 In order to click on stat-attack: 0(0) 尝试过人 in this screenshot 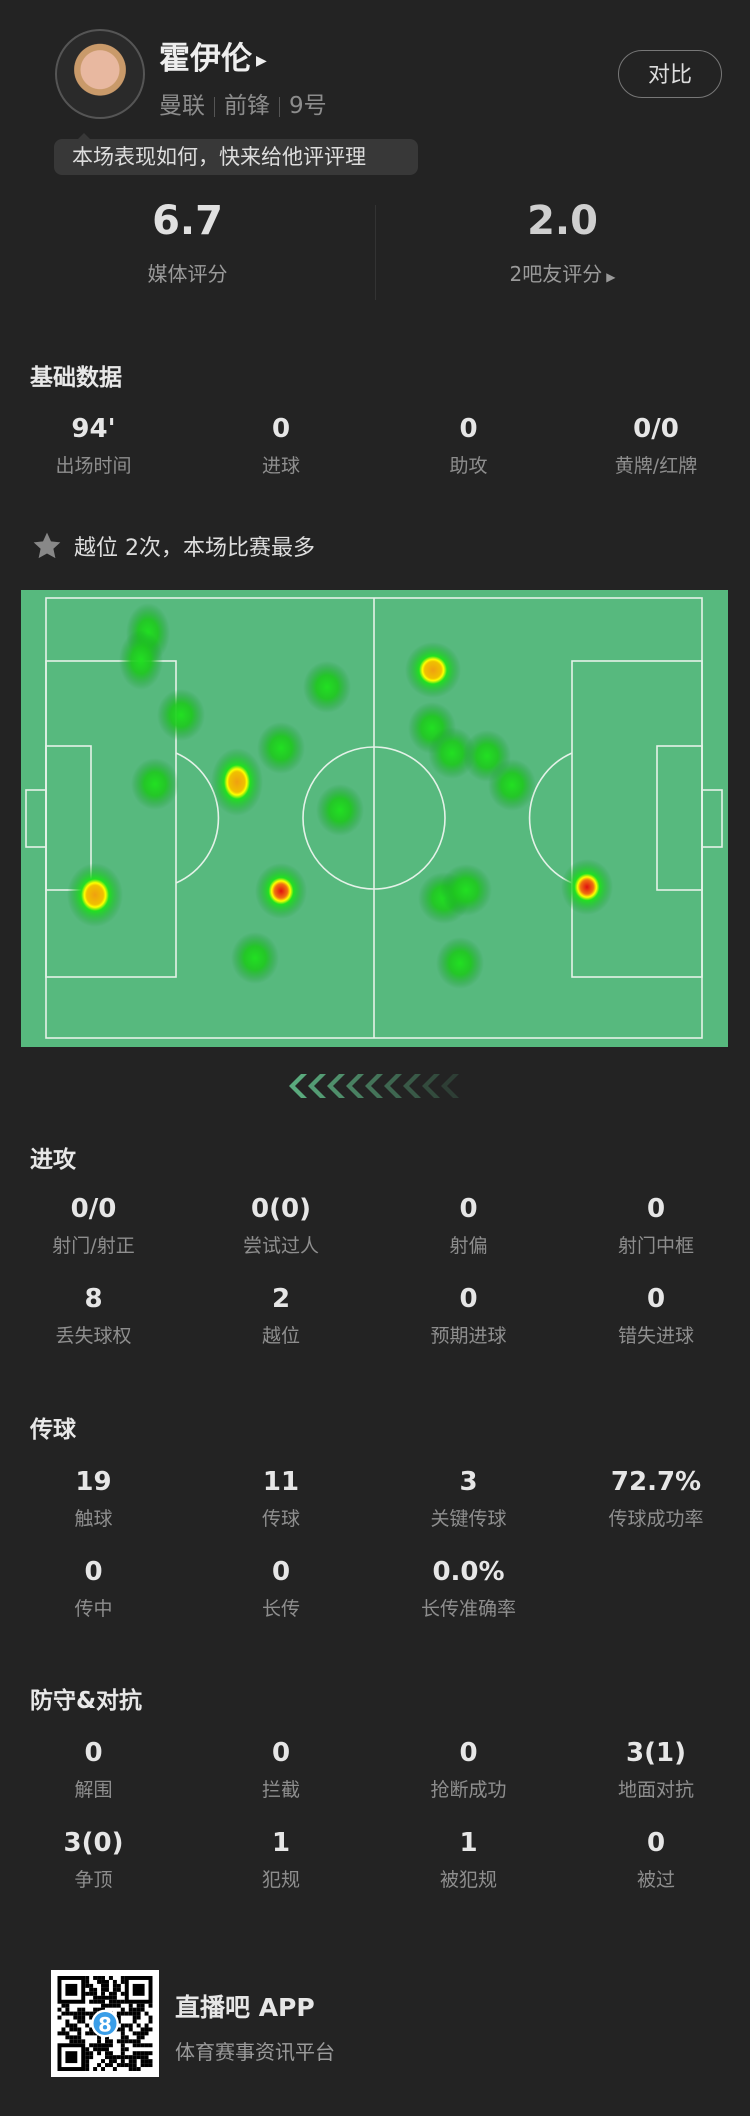, I will do `click(281, 1226)`.